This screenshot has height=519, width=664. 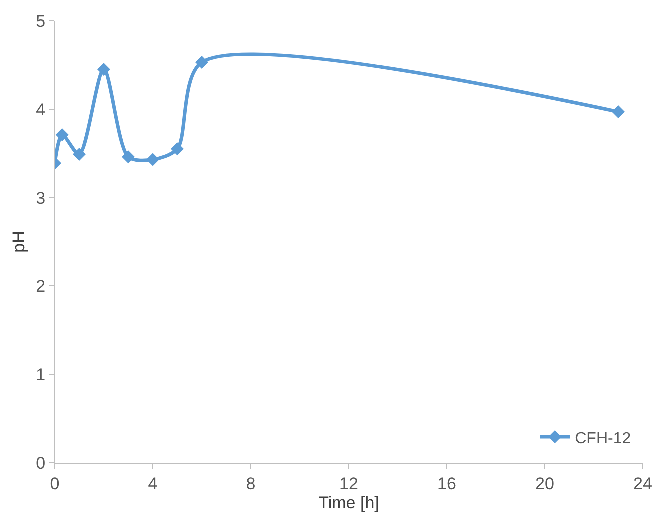 What do you see at coordinates (19, 242) in the screenshot?
I see `y-axis-title: pH` at bounding box center [19, 242].